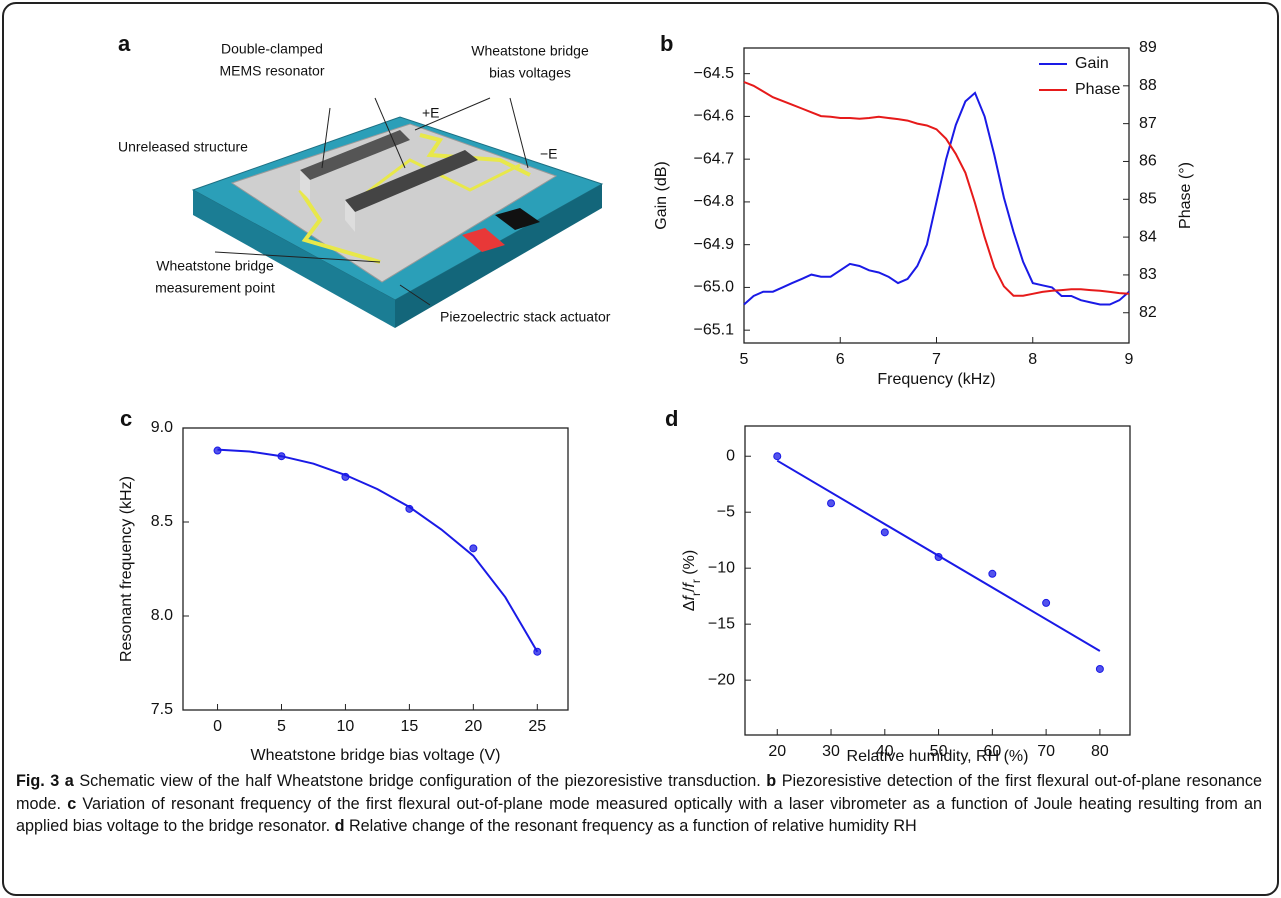  Describe the element at coordinates (689, 564) in the screenshot. I see `y-axis-label-part: (%)` at that location.